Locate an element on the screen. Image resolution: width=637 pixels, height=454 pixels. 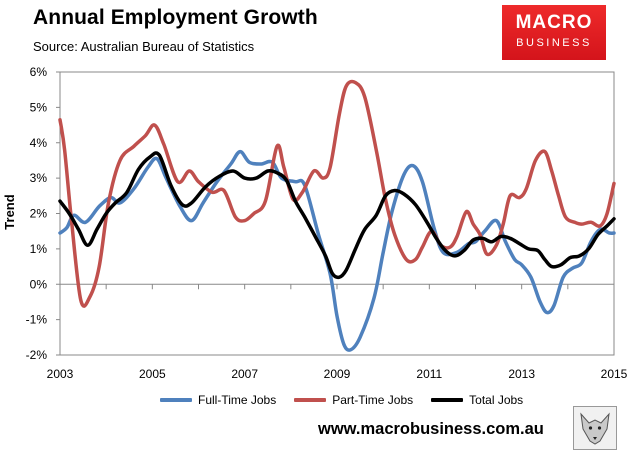
legend-swatch-total is located at coordinates (447, 400).